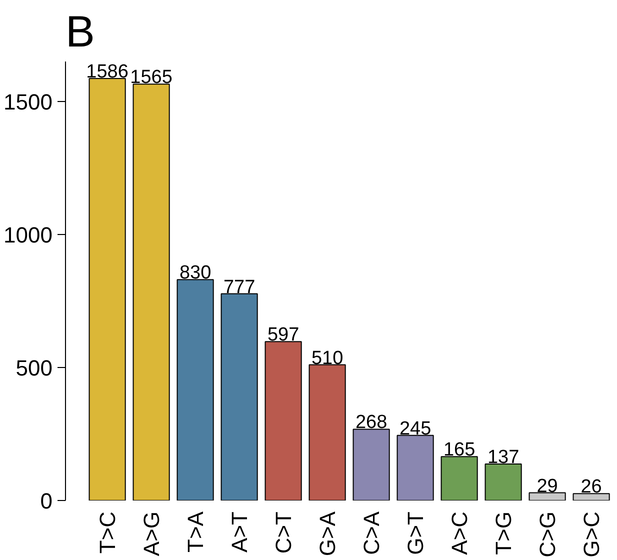  Describe the element at coordinates (371, 533) in the screenshot. I see `x-tick-label: C>A` at that location.